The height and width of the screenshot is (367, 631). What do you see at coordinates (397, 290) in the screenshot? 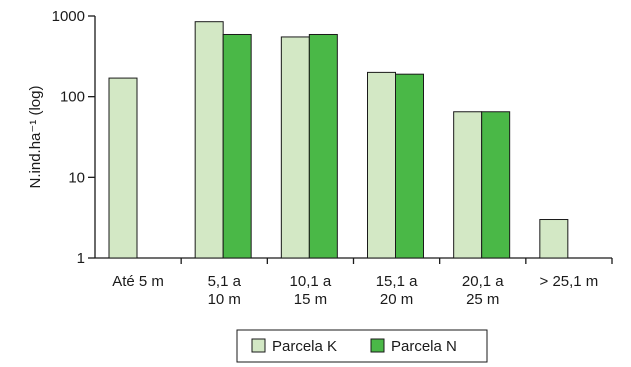
I see `x-category-label: 15,1 a 20 m` at bounding box center [397, 290].